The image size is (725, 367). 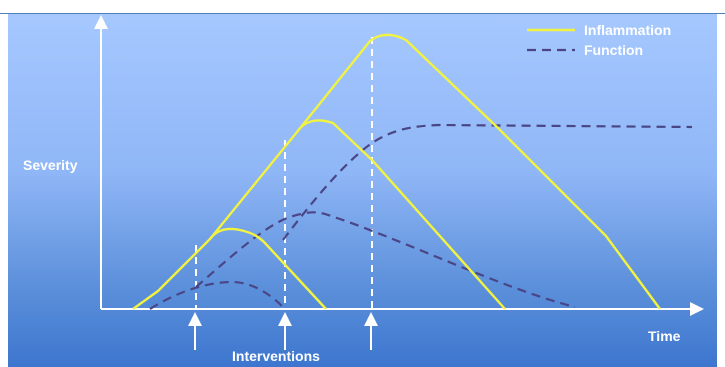 I want to click on legend-label-inflammation: Inflammation, so click(x=628, y=30).